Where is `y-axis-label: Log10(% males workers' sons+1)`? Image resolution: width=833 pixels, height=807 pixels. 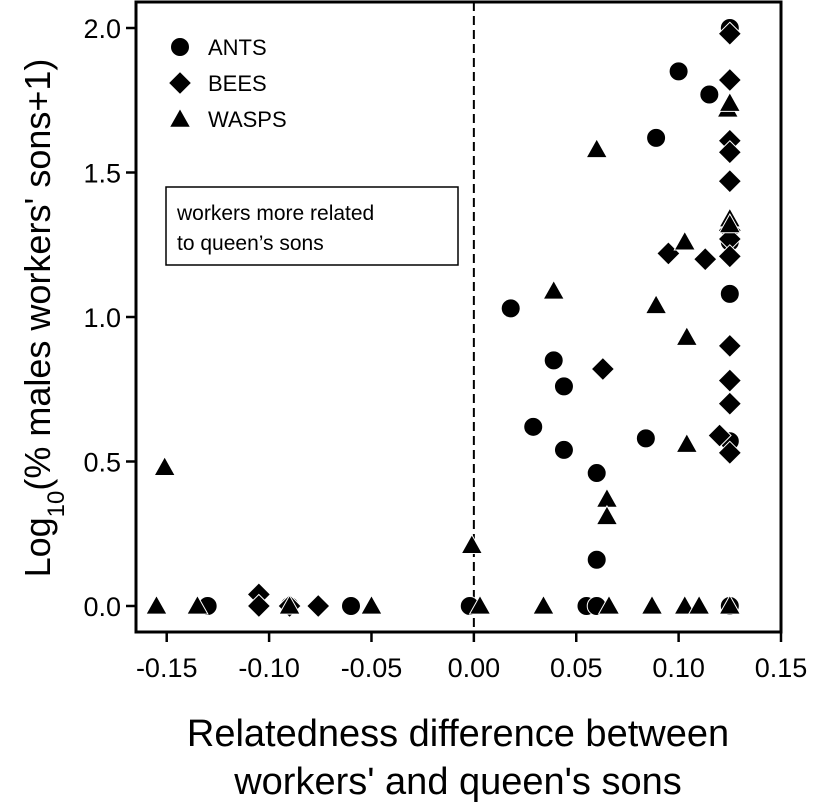
y-axis-label: Log10(% males workers' sons+1) is located at coordinates (43, 318).